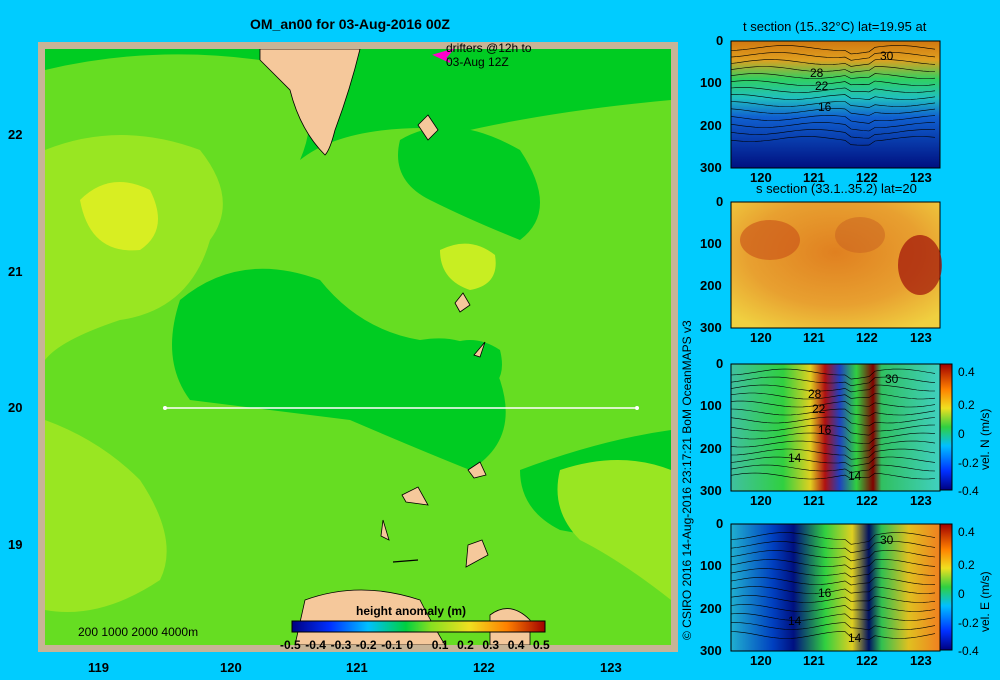 The height and width of the screenshot is (680, 1000). What do you see at coordinates (825, 430) in the screenshot?
I see `contour-label: 16` at bounding box center [825, 430].